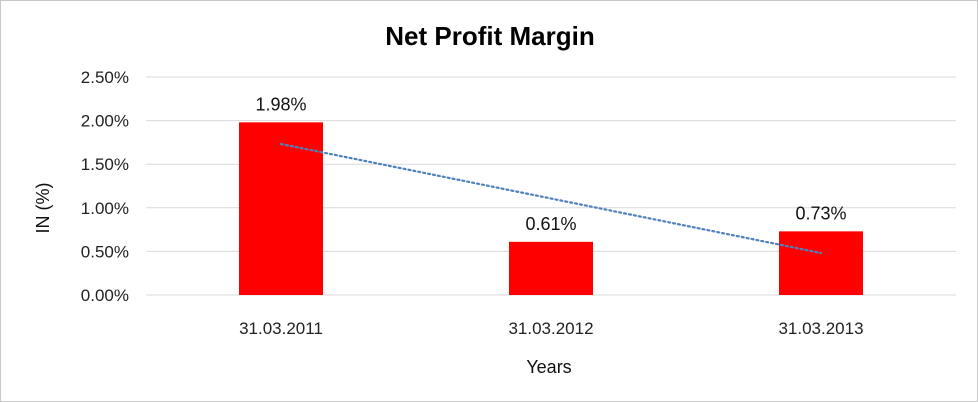  Describe the element at coordinates (489, 36) in the screenshot. I see `chart-title: Net Profit Margin` at that location.